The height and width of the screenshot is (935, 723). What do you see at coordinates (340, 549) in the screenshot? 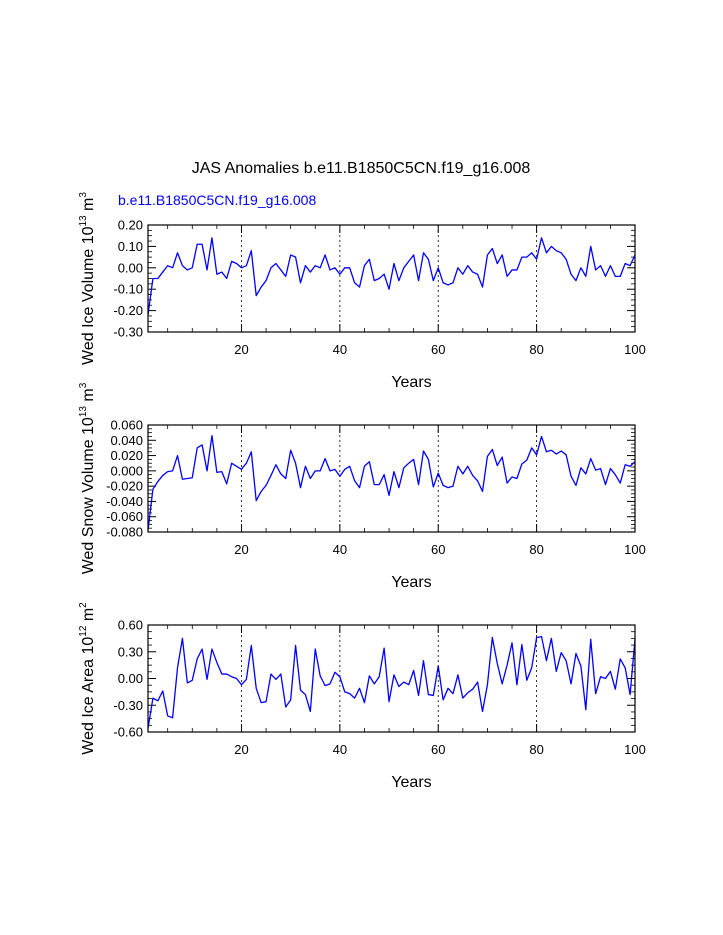
I see `panel-2-xtick-label-40: 40` at bounding box center [340, 549].